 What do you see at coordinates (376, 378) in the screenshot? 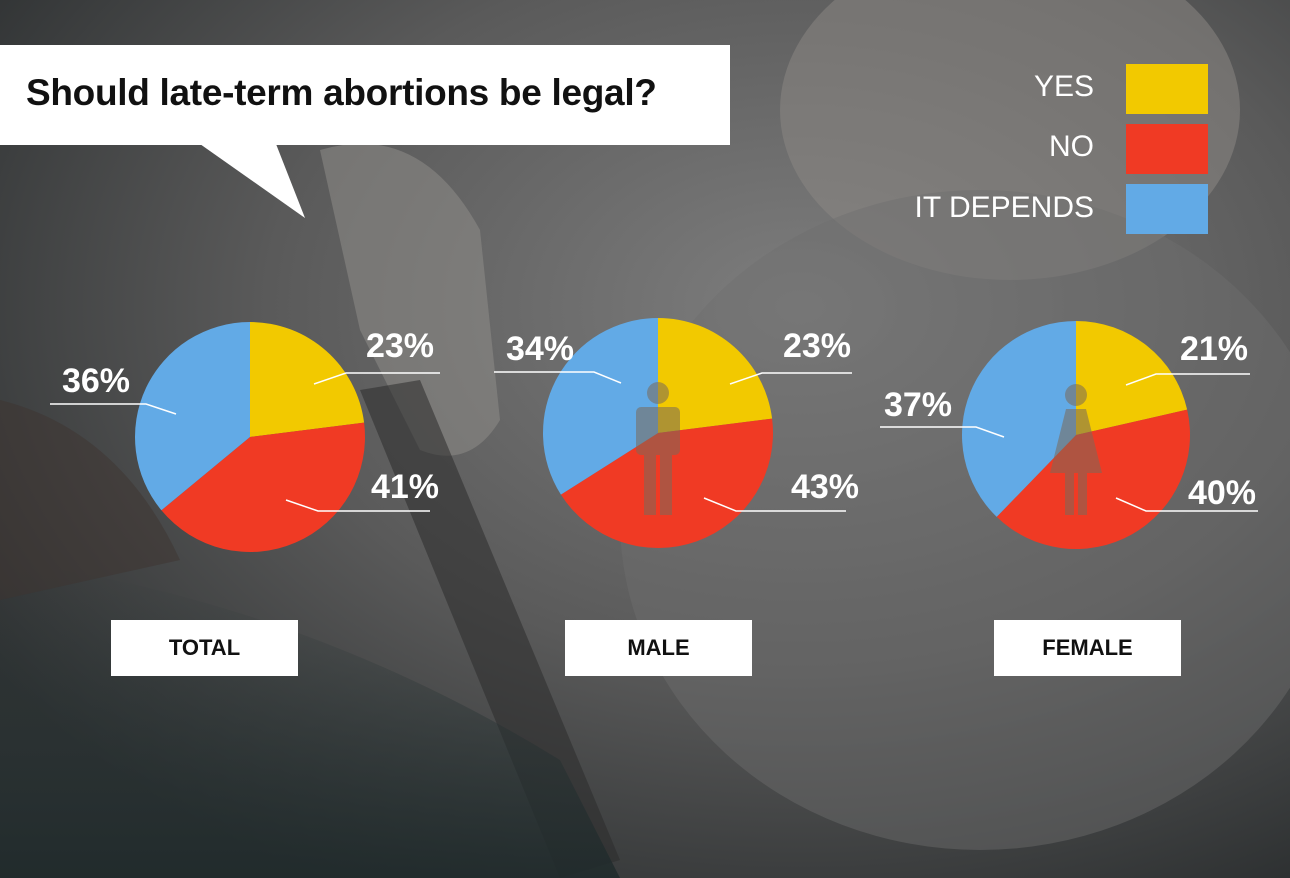
I see `leader-line-total-yes` at bounding box center [376, 378].